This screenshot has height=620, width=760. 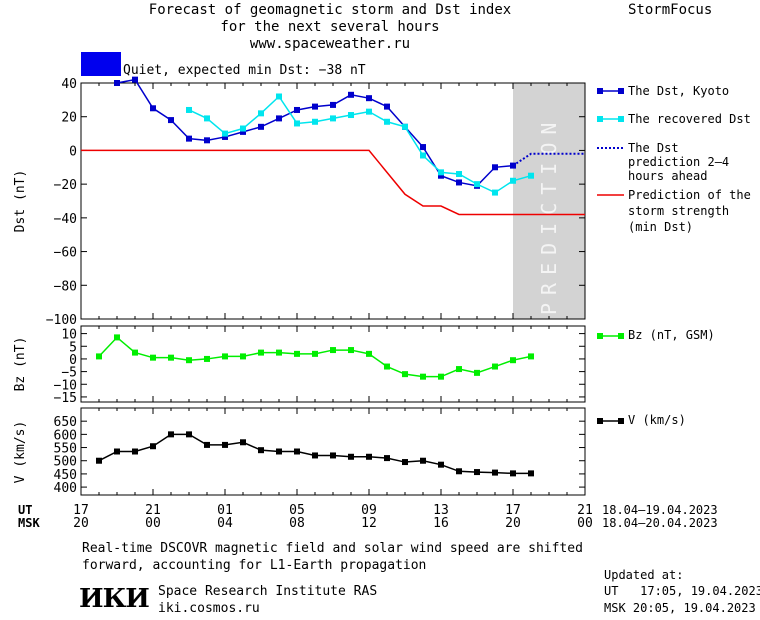 I want to click on msk-date-range: 18.04–20.04.2023, so click(x=660, y=523).